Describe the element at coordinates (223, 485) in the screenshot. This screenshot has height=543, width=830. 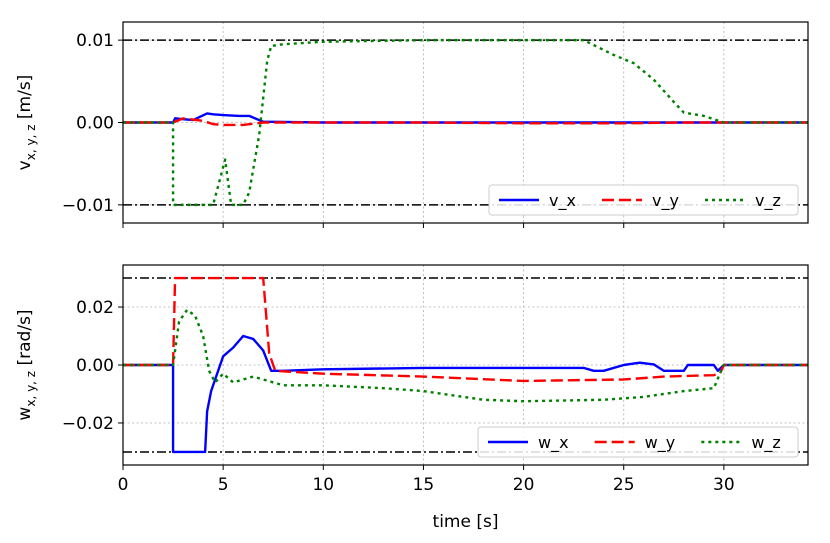
I see `chart2-xtick-label-1: 5` at that location.